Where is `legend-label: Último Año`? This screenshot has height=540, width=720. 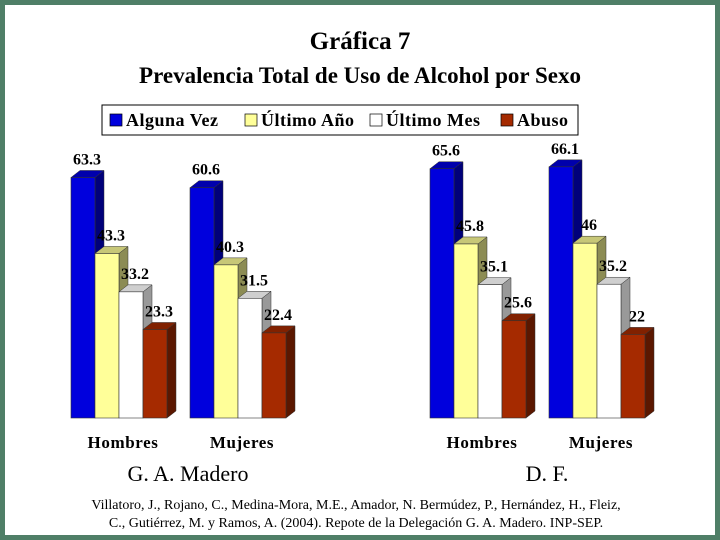
legend-label: Último Año is located at coordinates (308, 119).